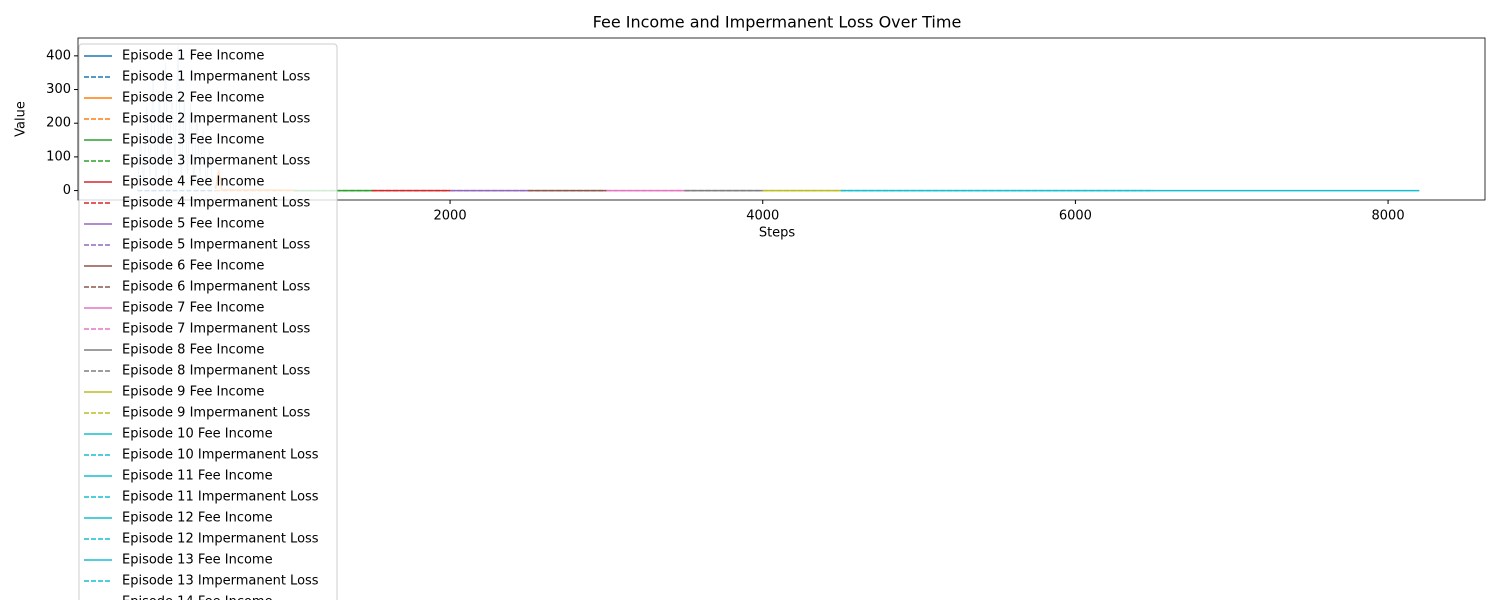 This screenshot has height=600, width=1500. What do you see at coordinates (216, 329) in the screenshot?
I see `legend-label: Episode 7 Impermanent Loss` at bounding box center [216, 329].